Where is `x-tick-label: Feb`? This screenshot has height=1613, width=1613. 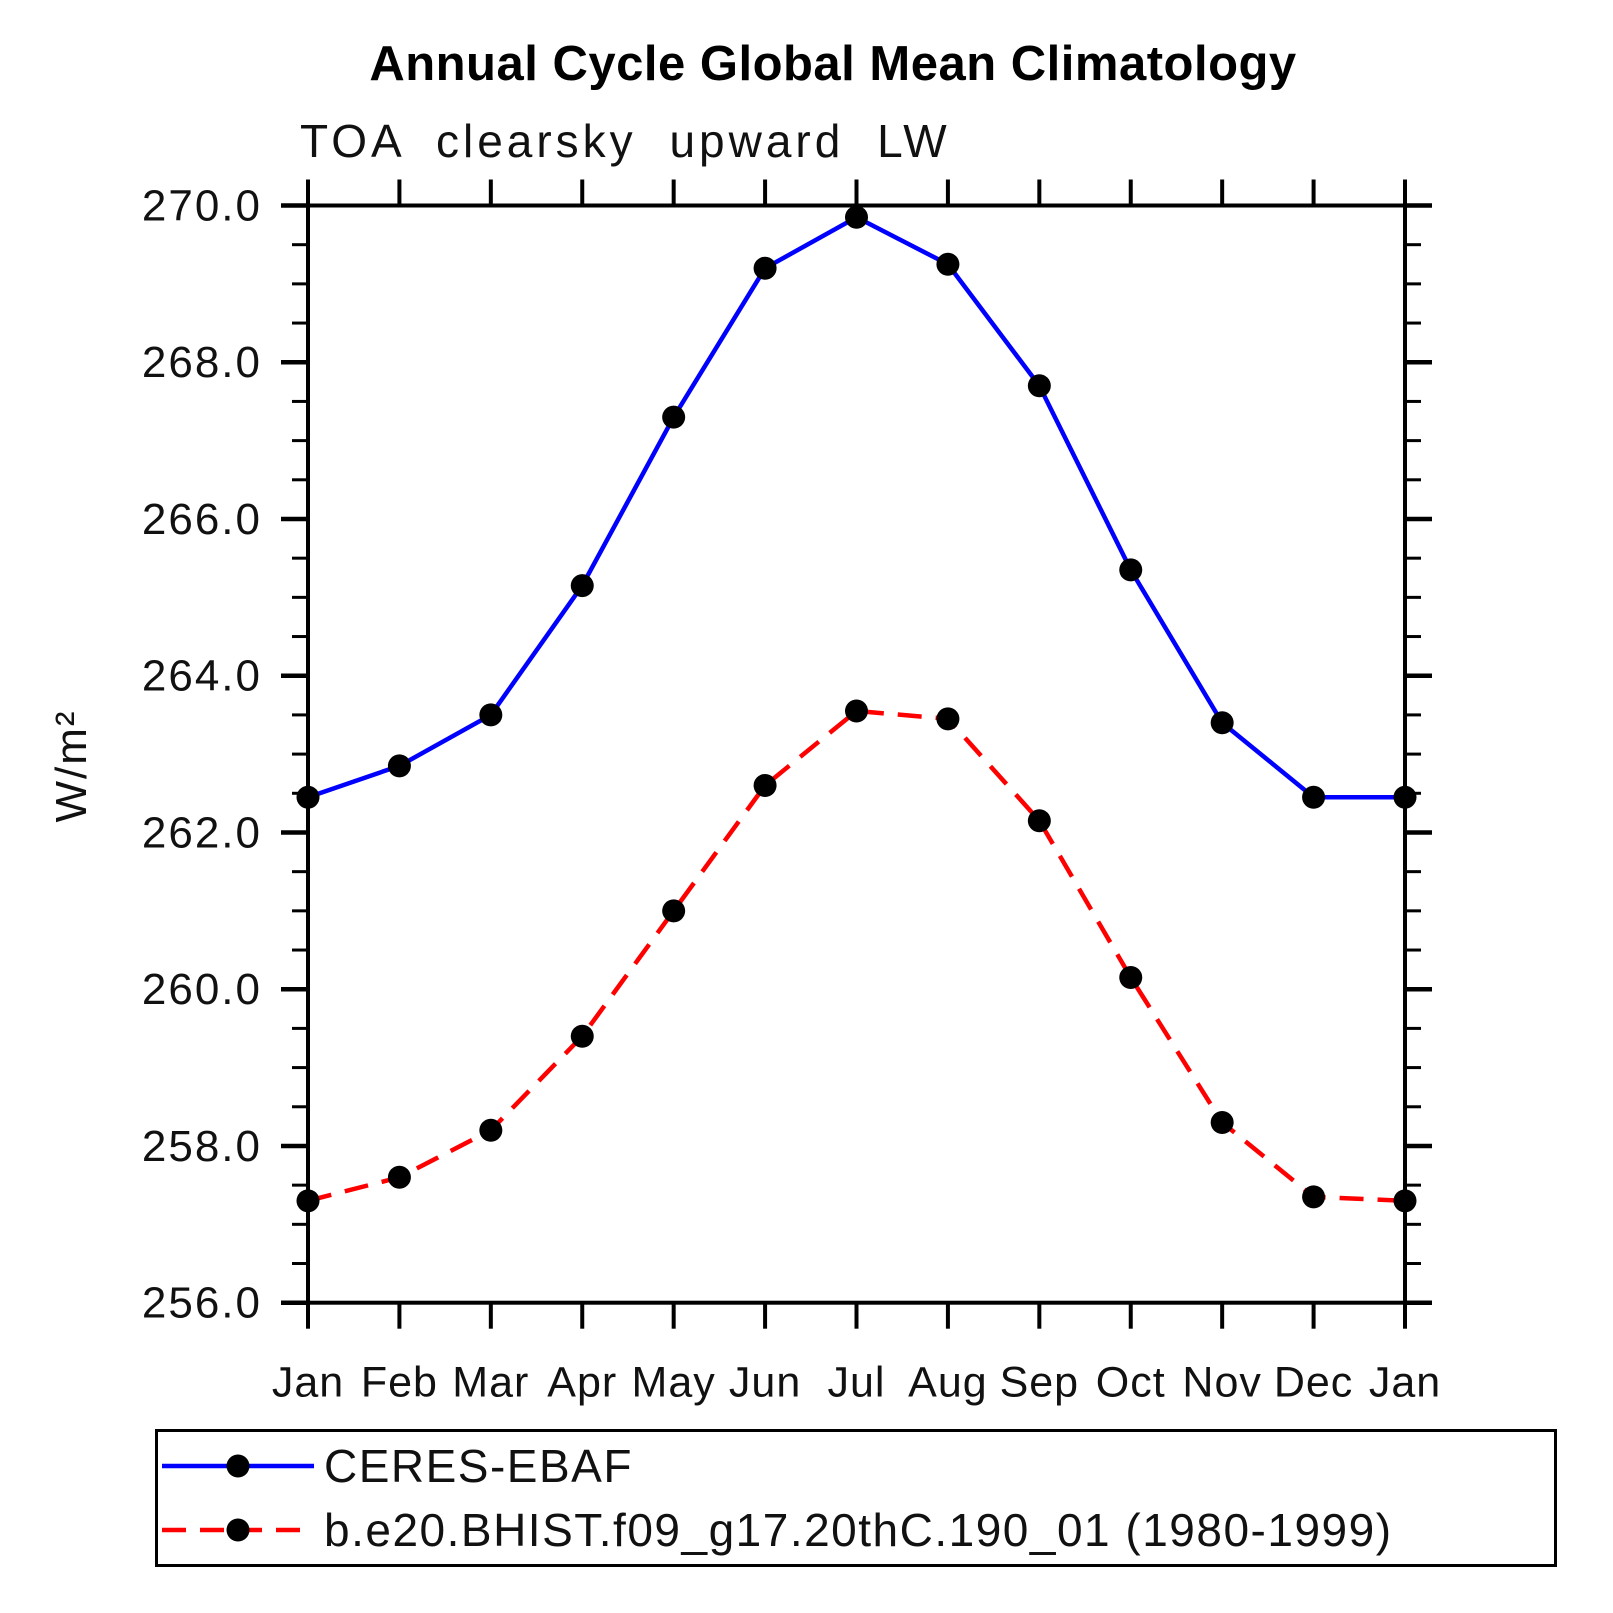
x-tick-label: Feb is located at coordinates (399, 1383).